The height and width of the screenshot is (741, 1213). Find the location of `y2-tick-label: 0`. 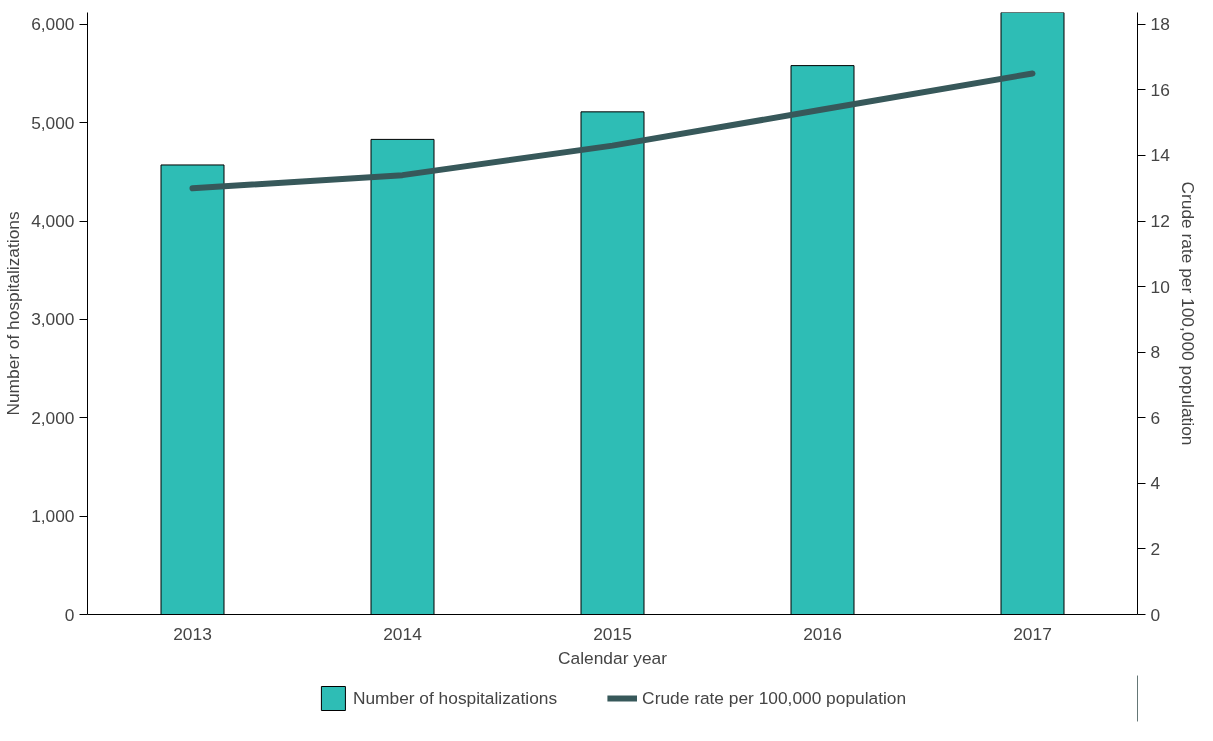

y2-tick-label: 0 is located at coordinates (1155, 614).